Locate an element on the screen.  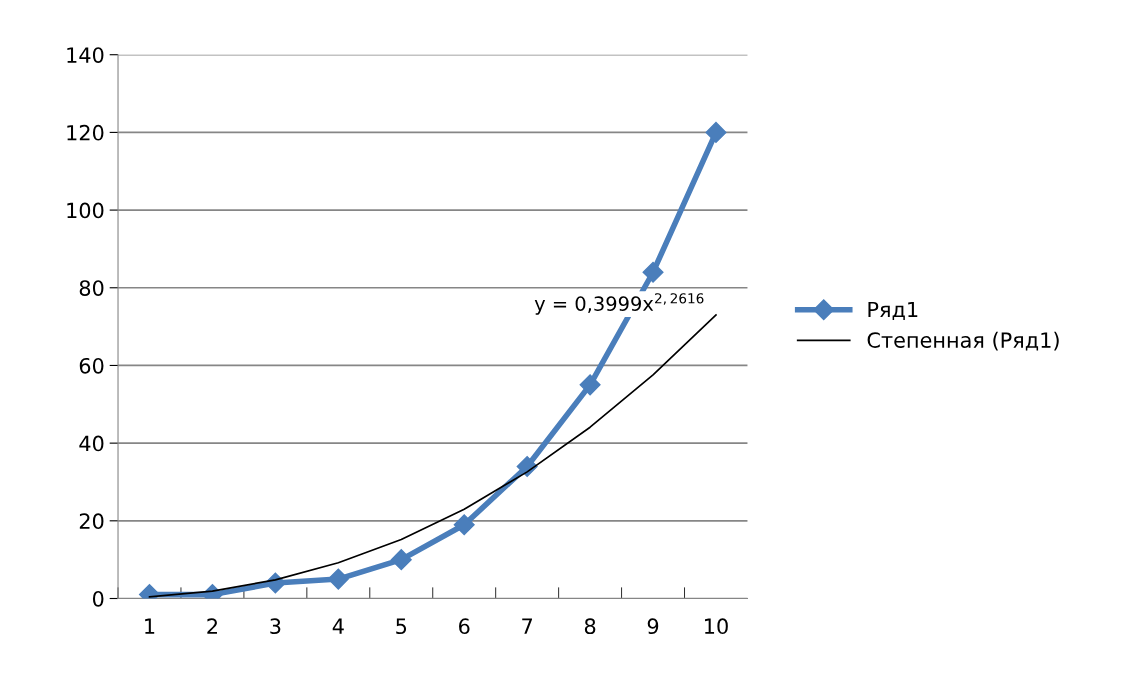
x-tick-label: 4 is located at coordinates (338, 626).